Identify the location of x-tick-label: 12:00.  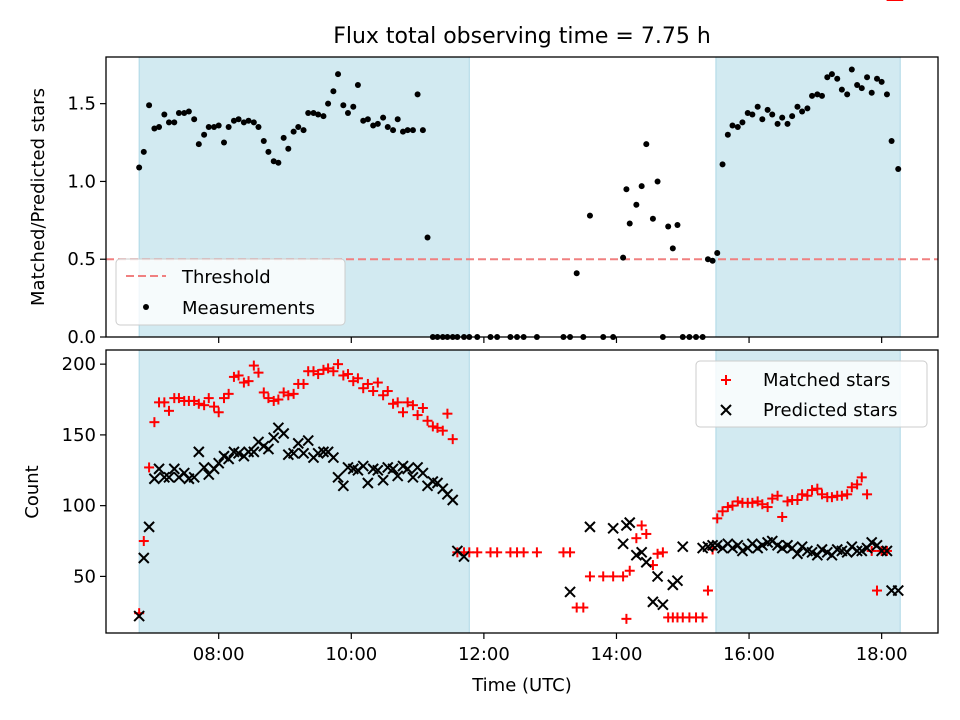
(484, 654).